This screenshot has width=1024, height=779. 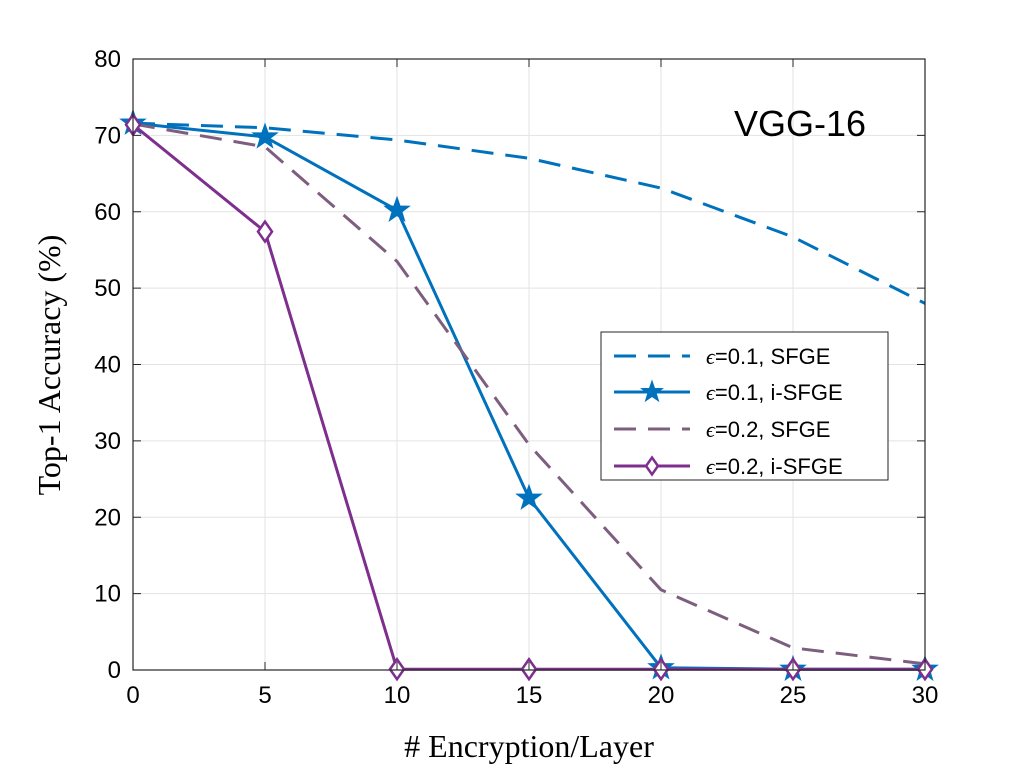 I want to click on y-tick-label: 60, so click(x=107, y=212).